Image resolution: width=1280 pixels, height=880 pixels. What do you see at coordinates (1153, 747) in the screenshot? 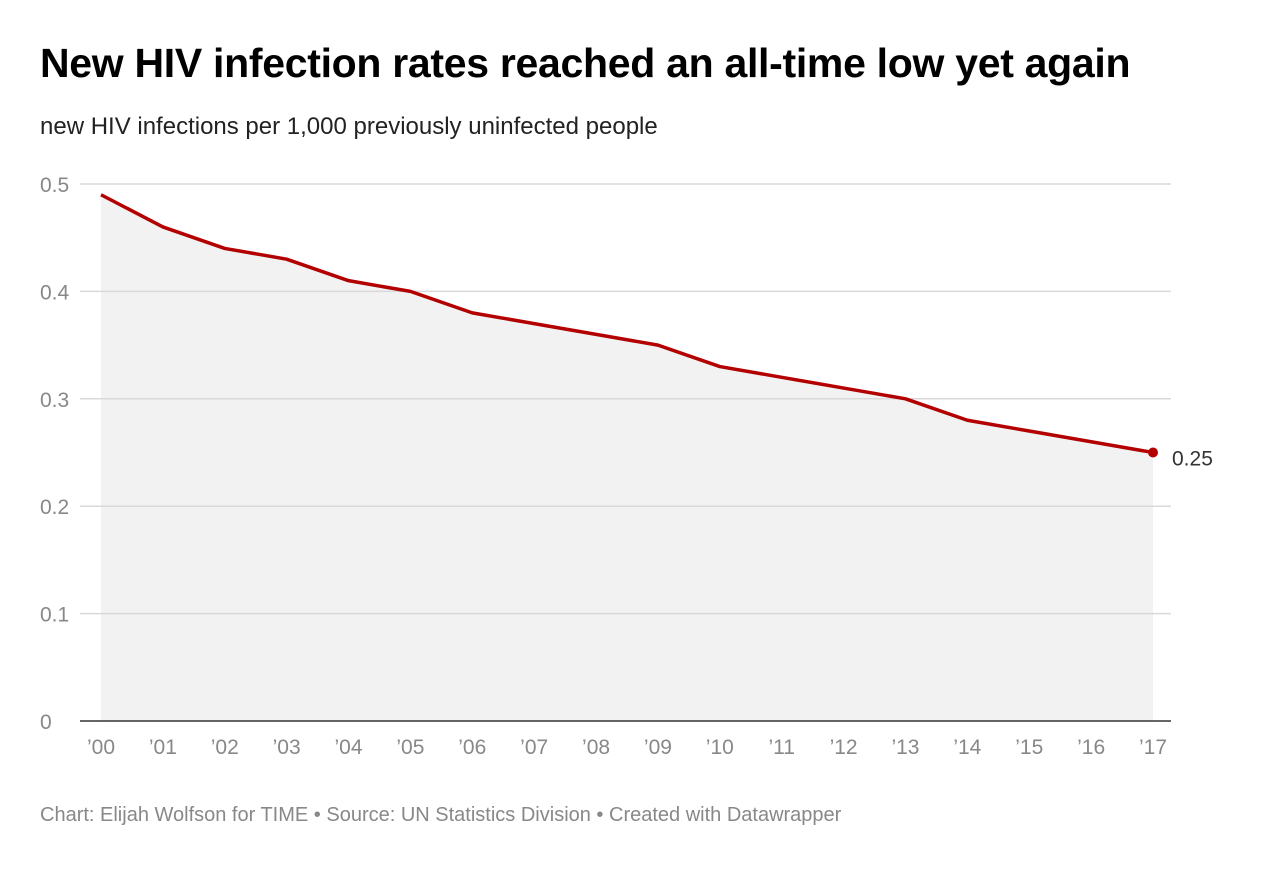
I see `x-tick-label: ’17` at bounding box center [1153, 747].